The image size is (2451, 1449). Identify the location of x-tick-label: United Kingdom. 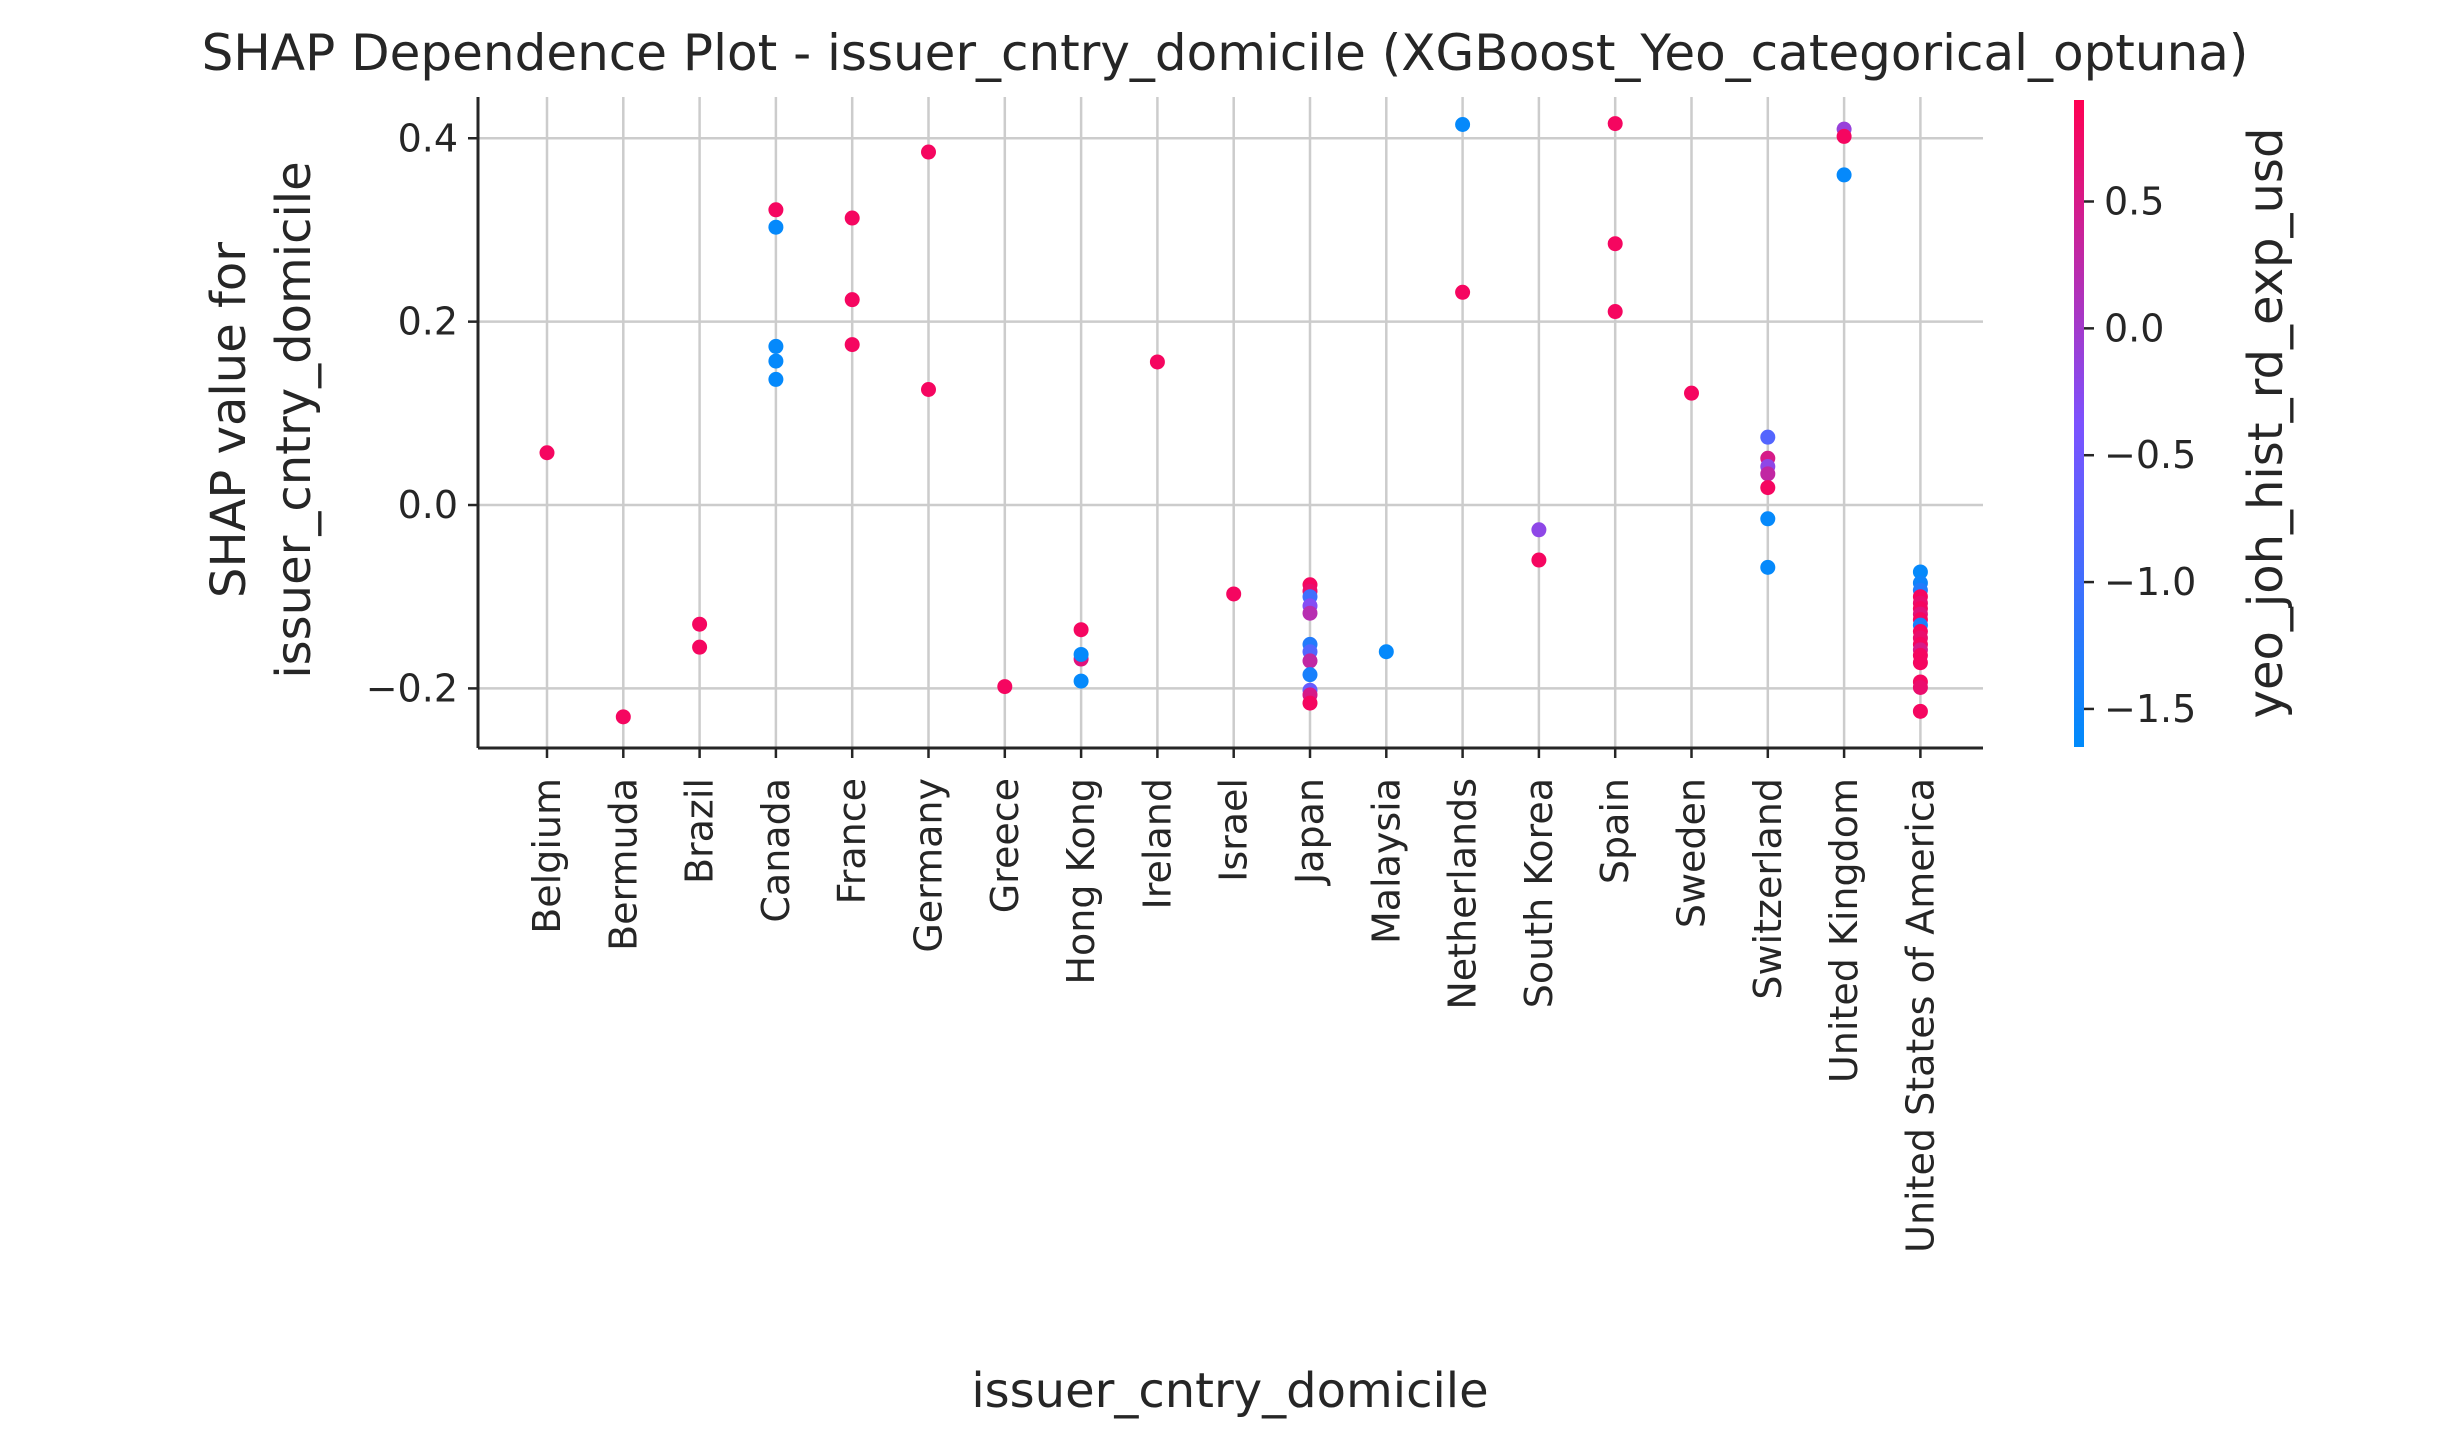
(1844, 930).